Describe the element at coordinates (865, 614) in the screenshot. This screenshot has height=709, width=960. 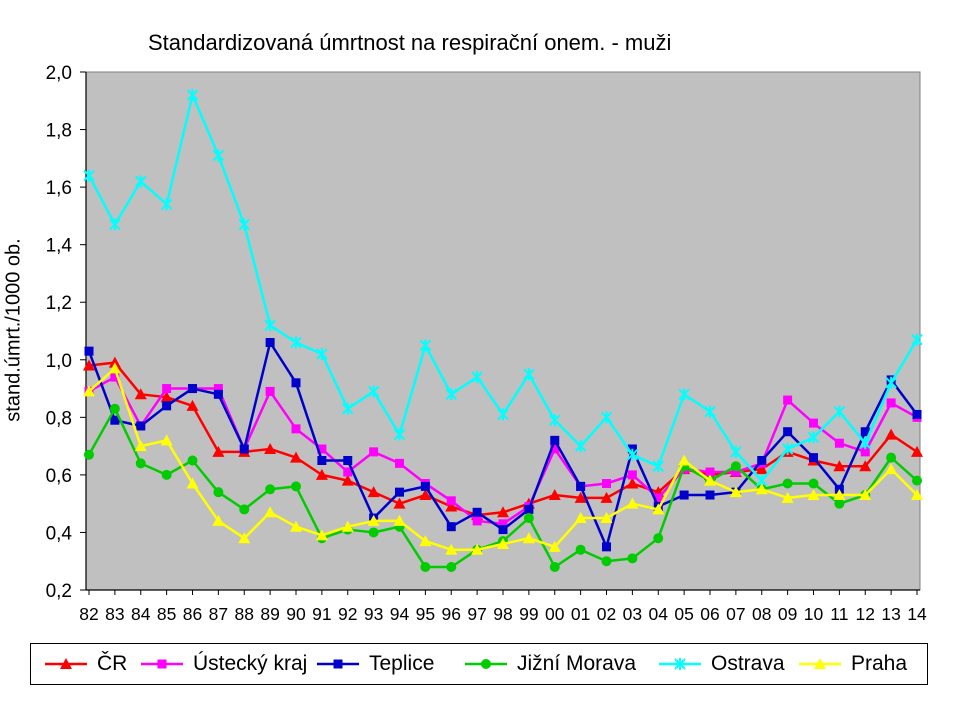
I see `x-tick-label: 12` at that location.